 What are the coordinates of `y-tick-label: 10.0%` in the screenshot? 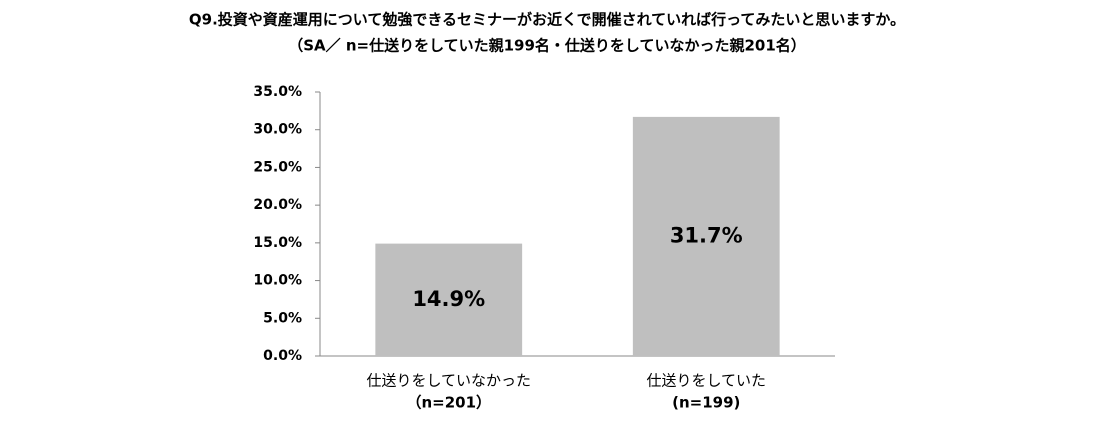 It's located at (277, 281).